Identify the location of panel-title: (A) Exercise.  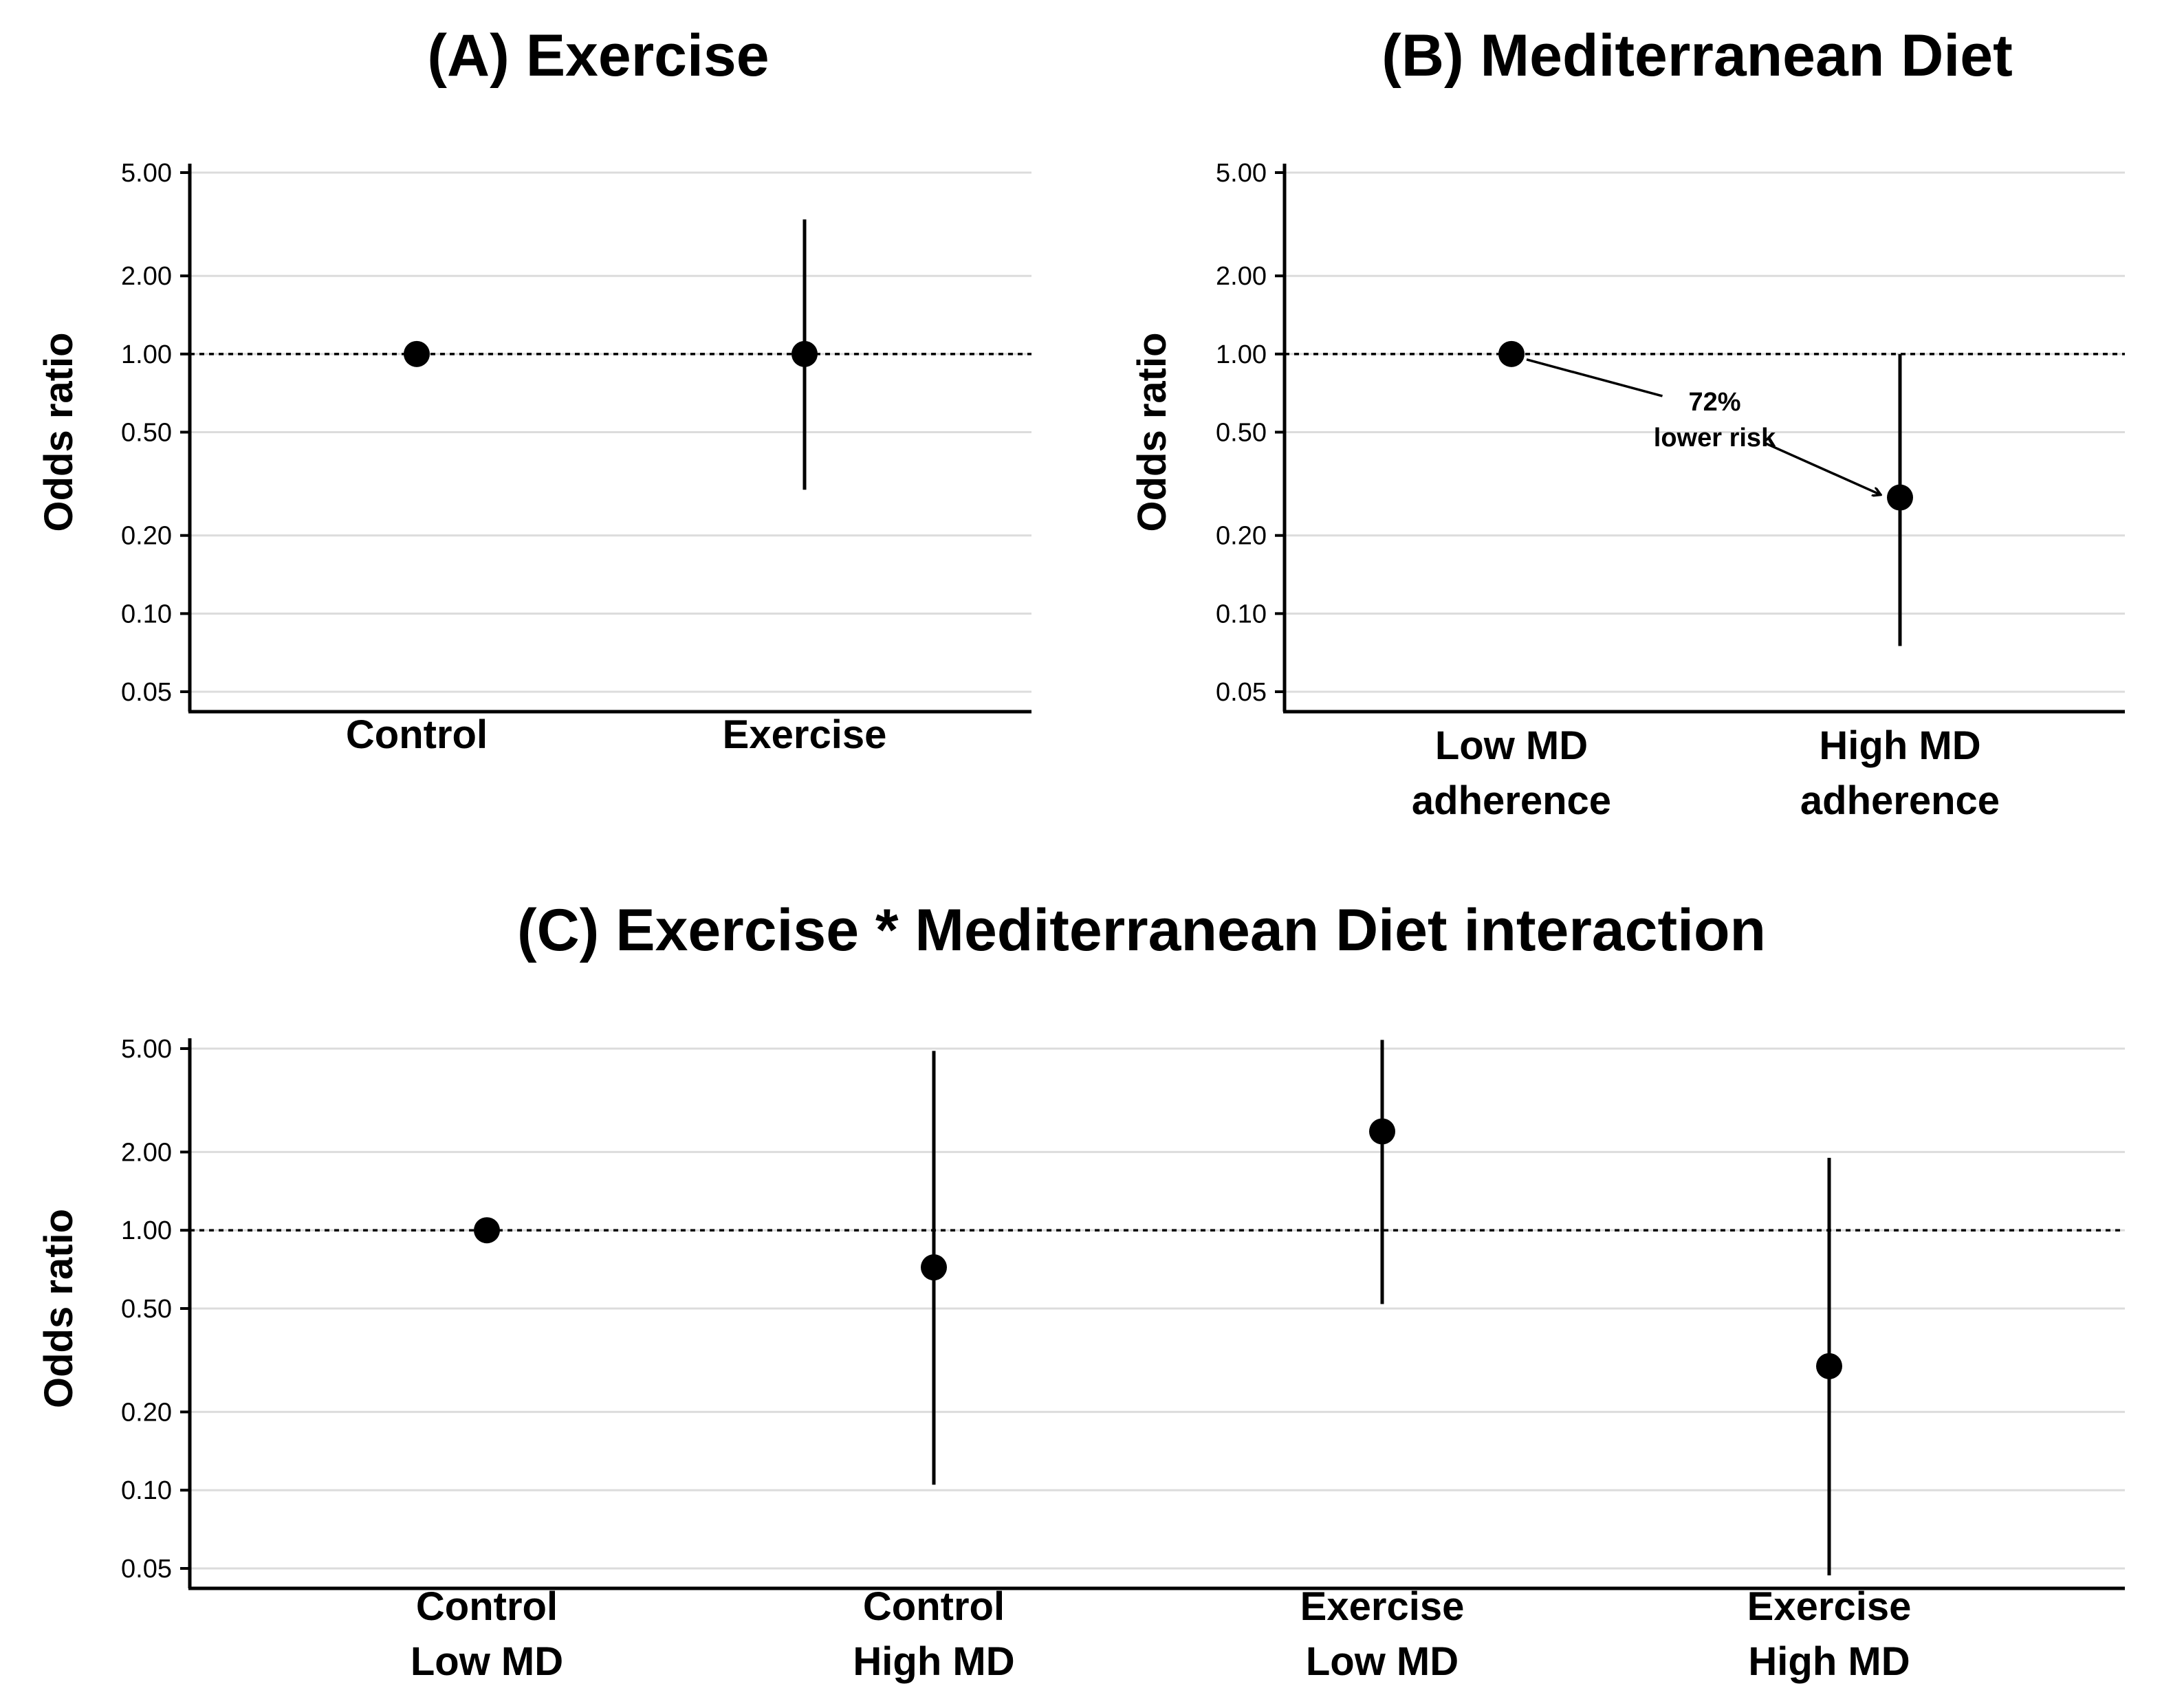
(598, 56).